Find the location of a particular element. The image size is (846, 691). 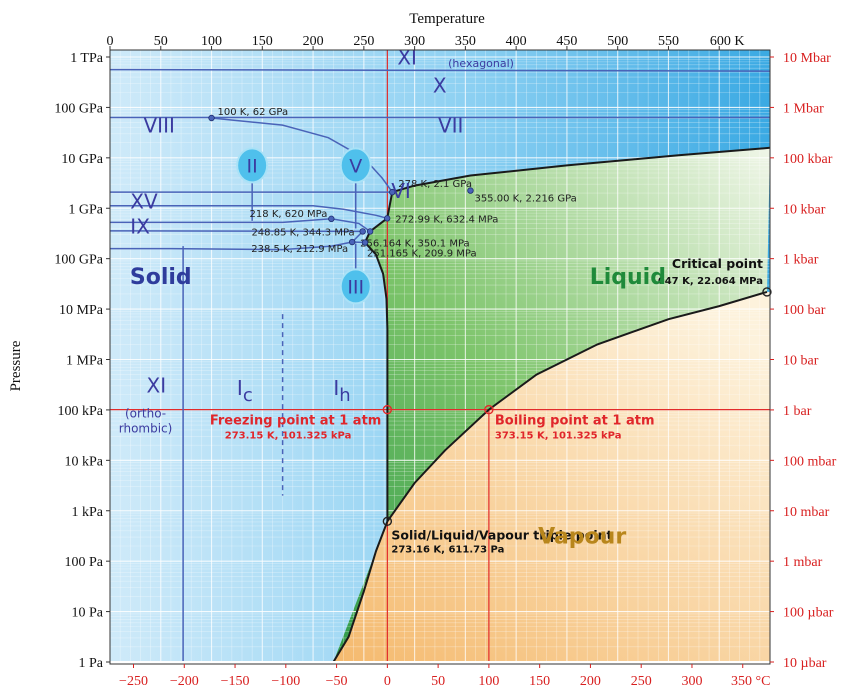

triple-point-svl-marker is located at coordinates (387, 521).